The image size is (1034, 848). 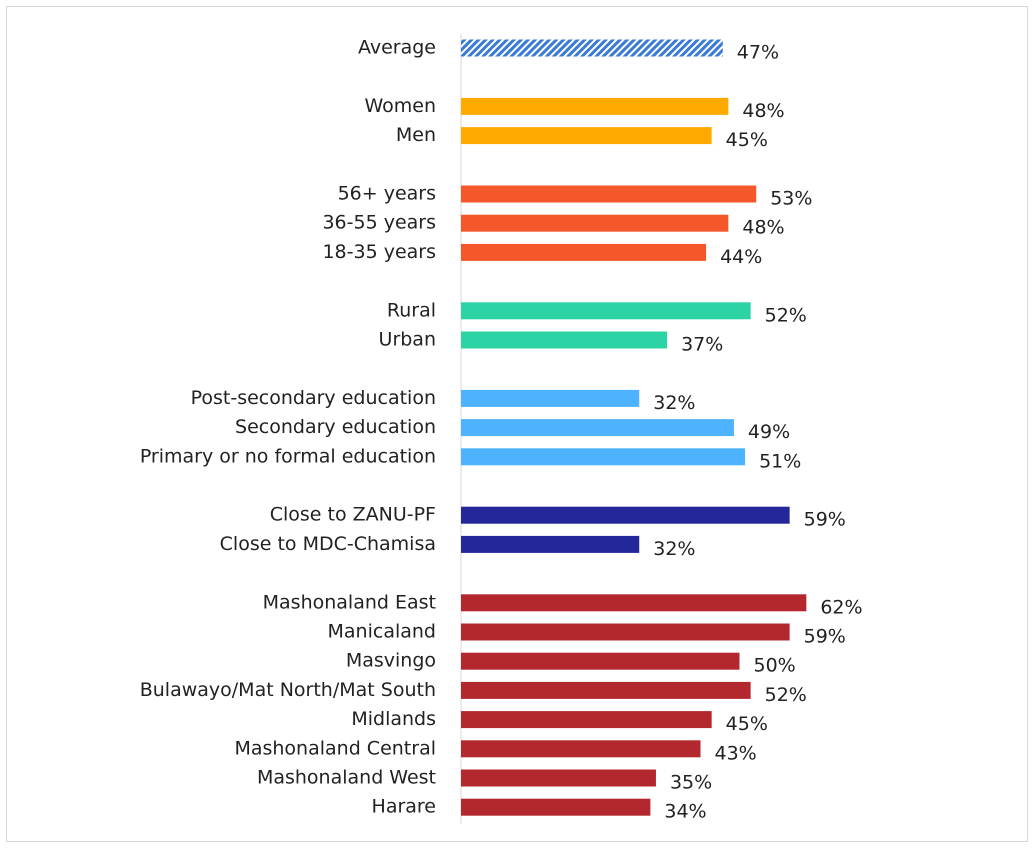 I want to click on category-label: Primary or no formal education, so click(x=288, y=456).